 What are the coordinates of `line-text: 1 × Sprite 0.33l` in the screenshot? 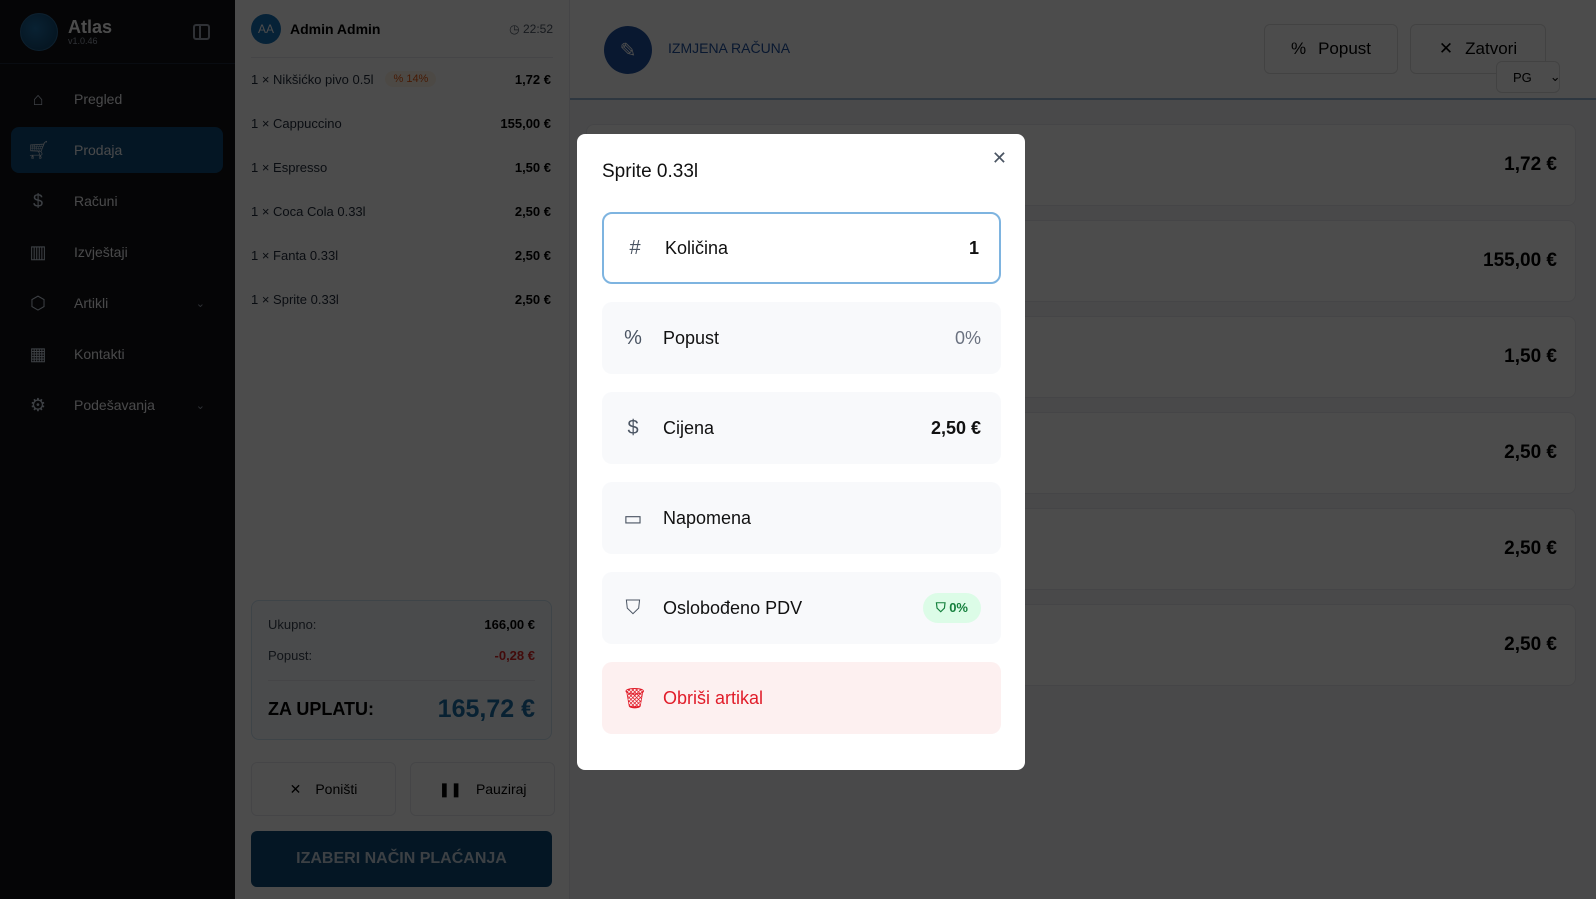 It's located at (295, 299).